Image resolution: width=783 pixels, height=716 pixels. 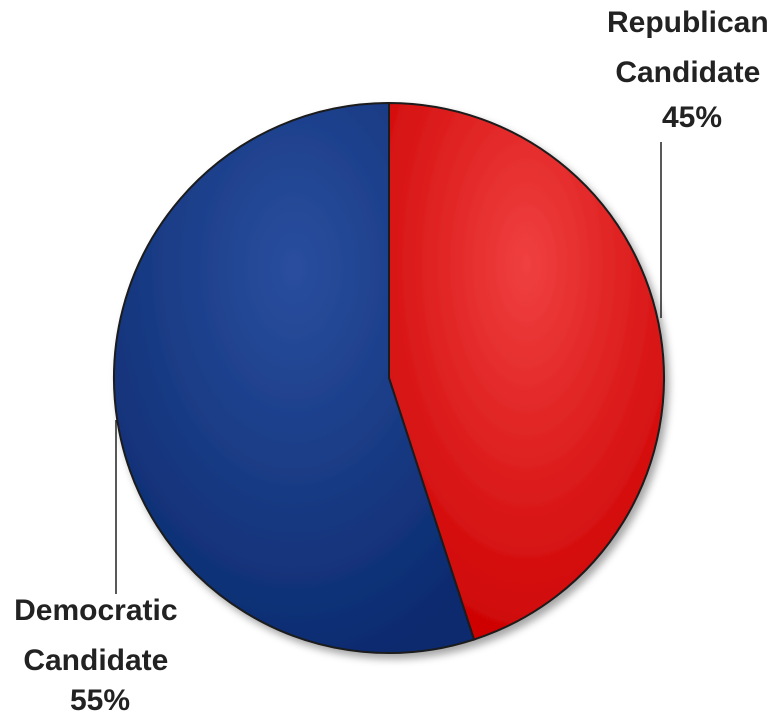 I want to click on data-label-democratic: Democratic Candidate 55%, so click(x=100, y=655).